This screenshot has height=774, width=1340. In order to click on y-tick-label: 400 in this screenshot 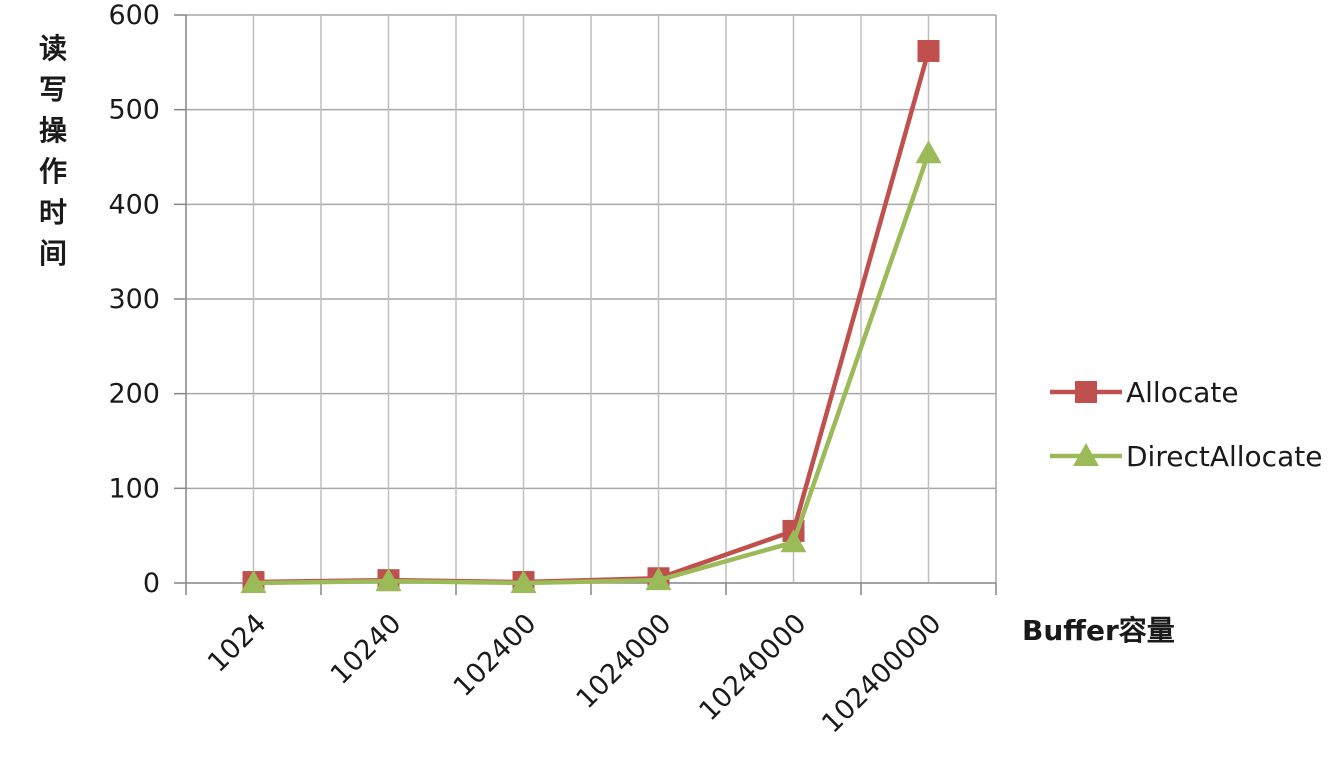, I will do `click(134, 204)`.